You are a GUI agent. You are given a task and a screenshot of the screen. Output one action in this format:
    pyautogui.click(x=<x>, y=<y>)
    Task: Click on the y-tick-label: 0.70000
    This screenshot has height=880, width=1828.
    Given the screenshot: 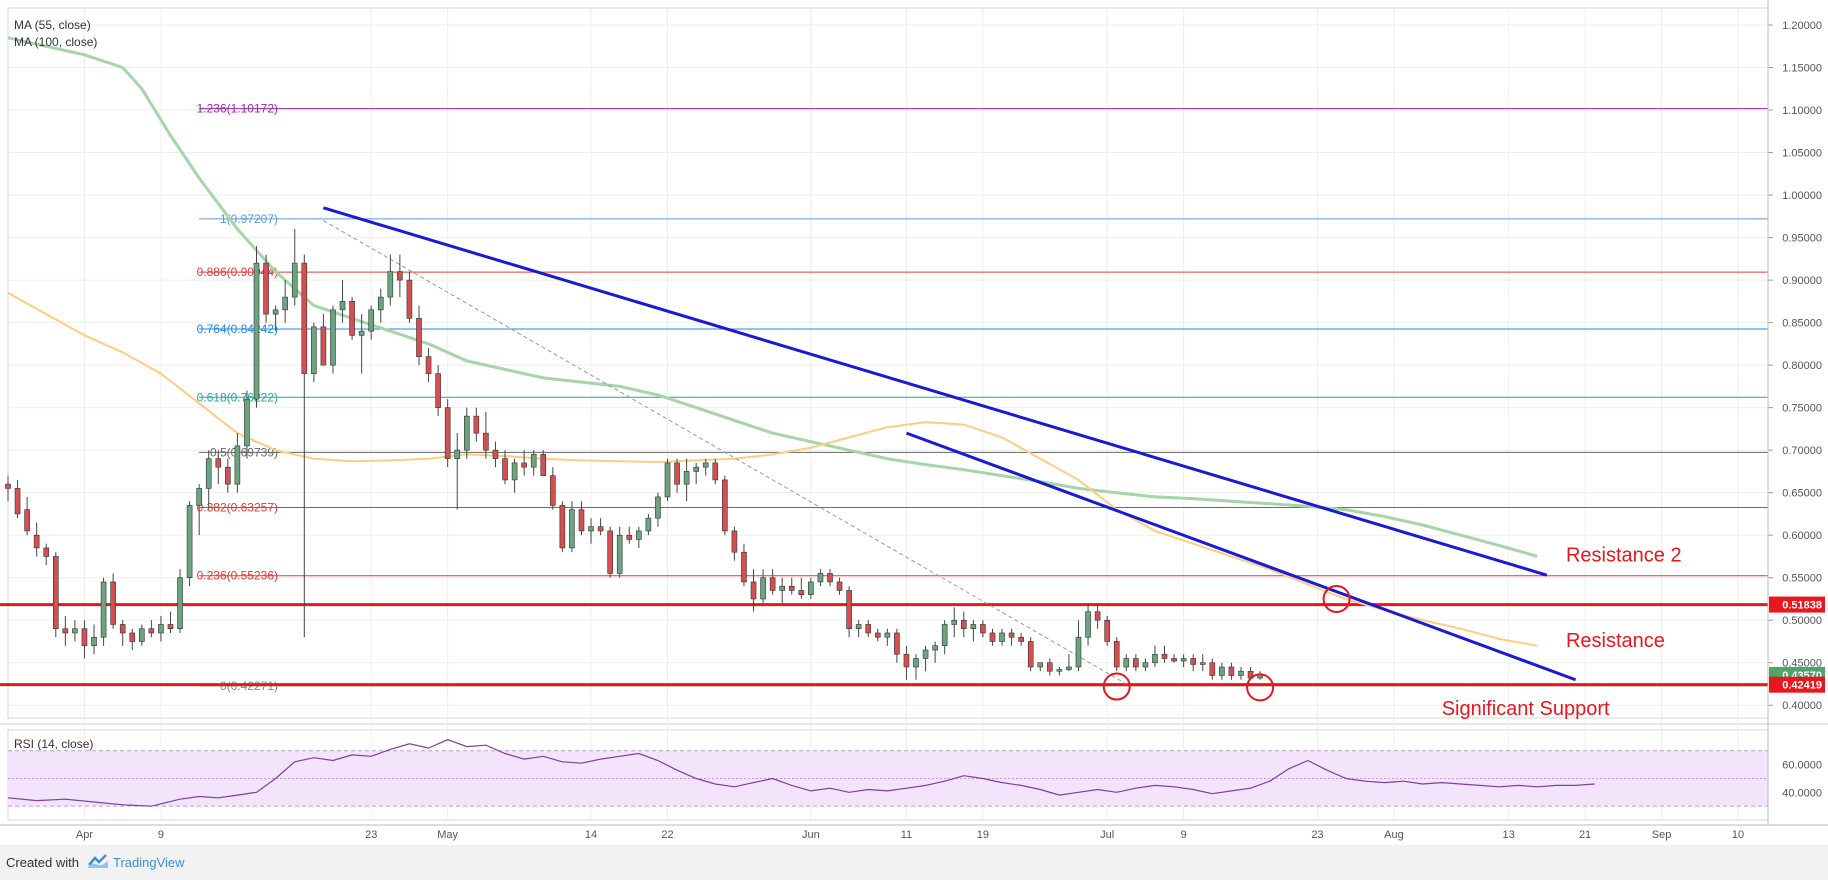 What is the action you would take?
    pyautogui.click(x=1802, y=451)
    